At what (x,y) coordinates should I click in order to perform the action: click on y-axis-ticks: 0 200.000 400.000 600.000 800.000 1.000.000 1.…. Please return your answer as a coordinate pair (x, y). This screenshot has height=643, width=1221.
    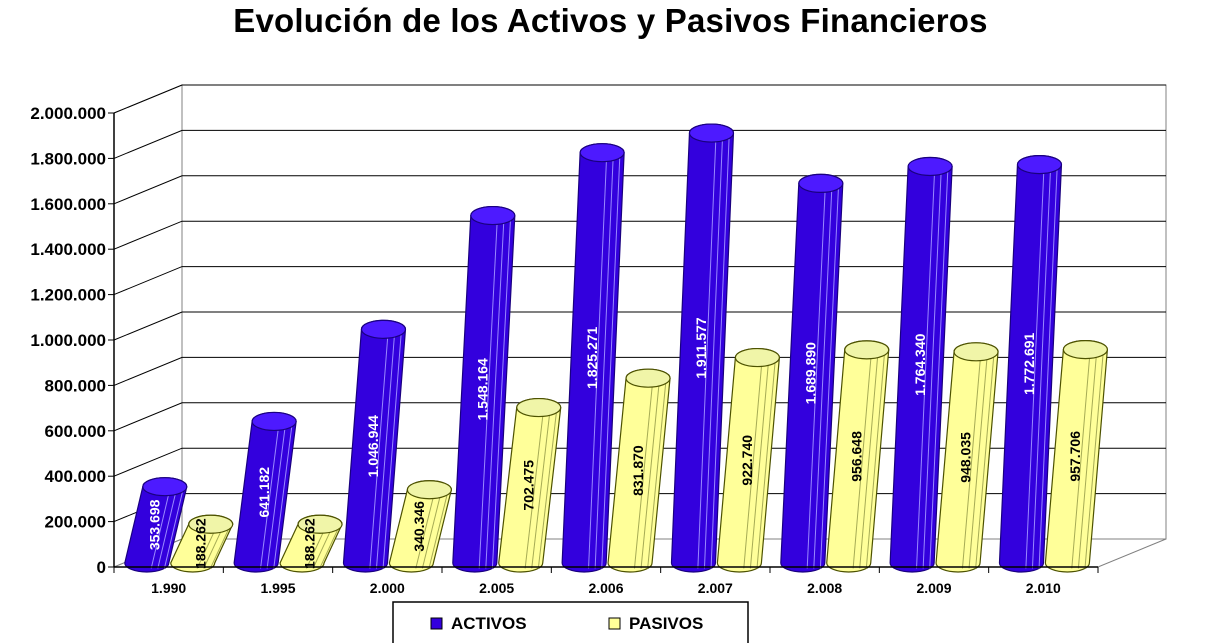
    Looking at the image, I should click on (72, 340).